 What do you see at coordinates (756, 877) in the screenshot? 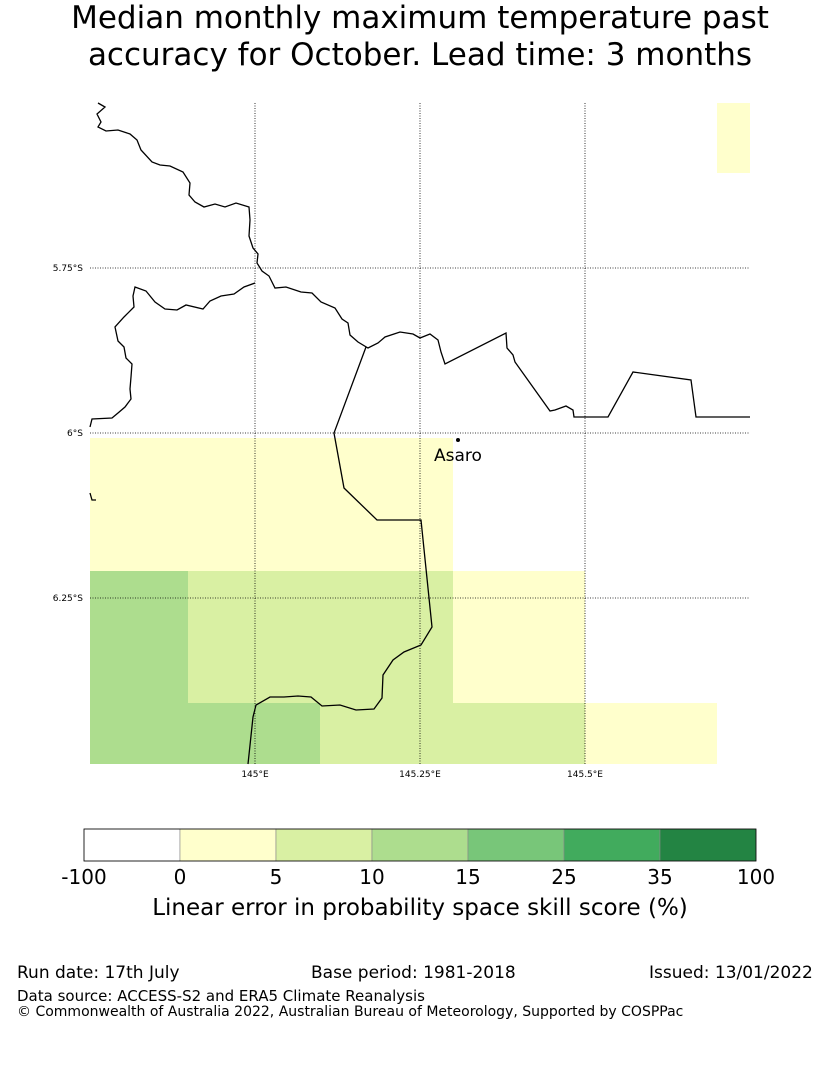
I see `colorbar-tick-label: 100` at bounding box center [756, 877].